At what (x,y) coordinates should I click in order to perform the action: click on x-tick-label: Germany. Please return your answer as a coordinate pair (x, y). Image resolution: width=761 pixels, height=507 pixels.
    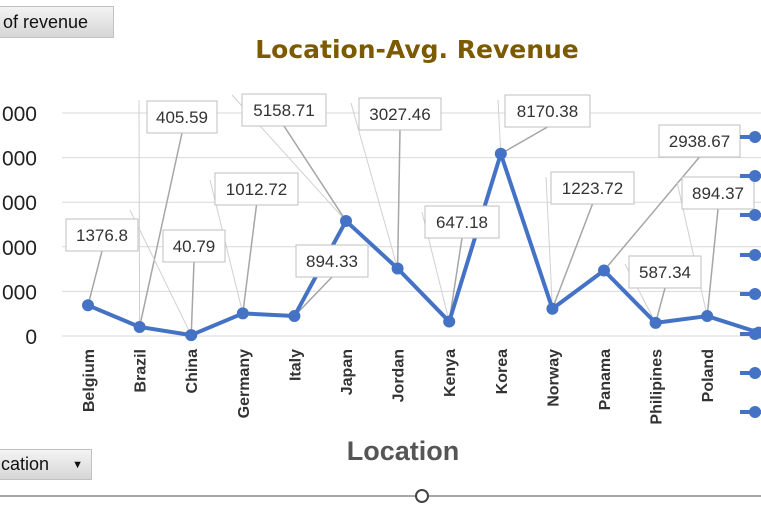
    Looking at the image, I should click on (244, 383).